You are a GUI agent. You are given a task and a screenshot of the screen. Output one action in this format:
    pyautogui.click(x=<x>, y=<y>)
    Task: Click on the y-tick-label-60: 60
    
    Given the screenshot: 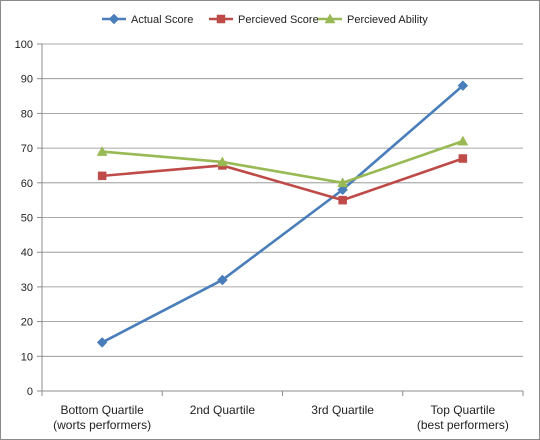 What is the action you would take?
    pyautogui.click(x=27, y=184)
    